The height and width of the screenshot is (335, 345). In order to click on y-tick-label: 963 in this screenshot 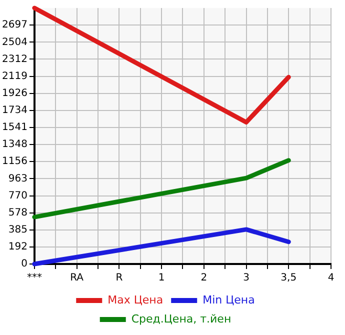, I will do `click(18, 178)`.